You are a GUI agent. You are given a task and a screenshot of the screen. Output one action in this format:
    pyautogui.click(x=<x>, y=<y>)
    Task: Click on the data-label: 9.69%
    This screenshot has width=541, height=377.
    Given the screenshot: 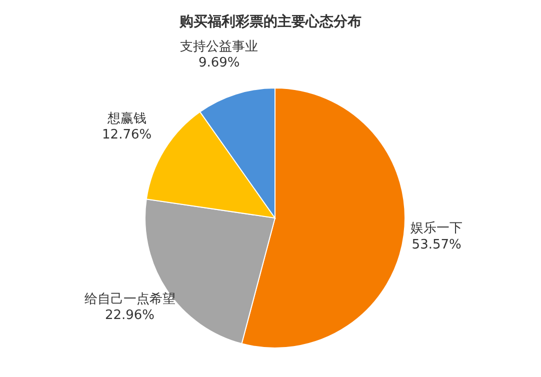 What is the action you would take?
    pyautogui.click(x=219, y=63)
    